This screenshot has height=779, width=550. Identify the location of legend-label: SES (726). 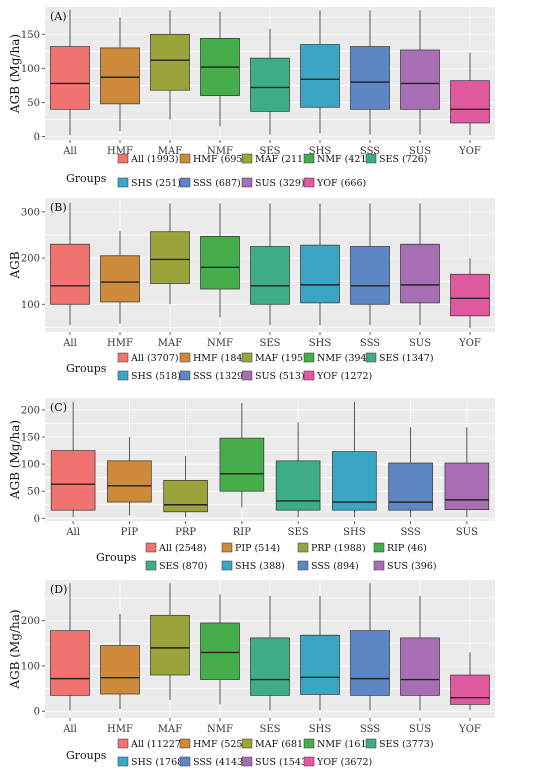
(403, 159).